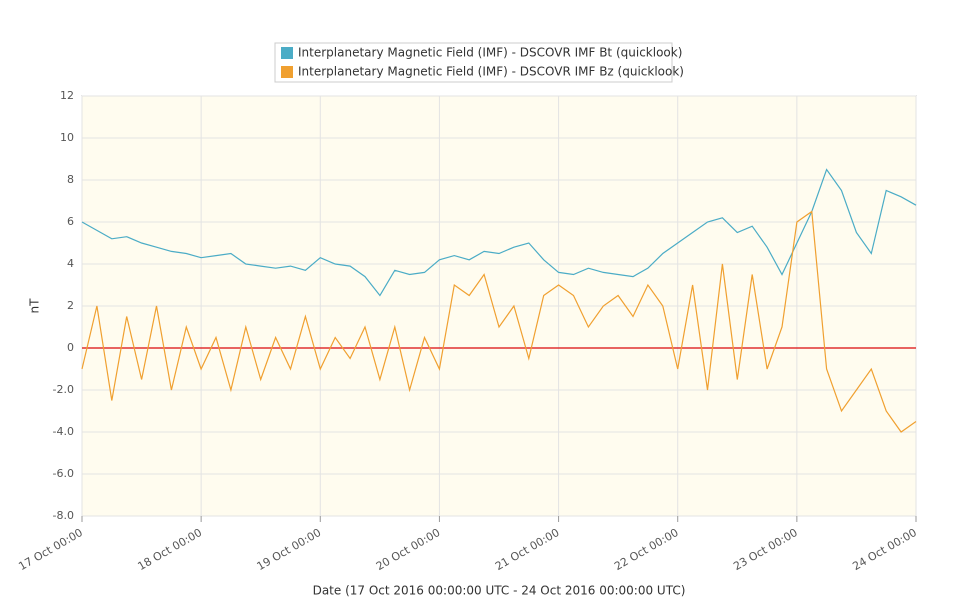 The image size is (970, 600). I want to click on x-tick-label: 21 Oct 00:00, so click(527, 549).